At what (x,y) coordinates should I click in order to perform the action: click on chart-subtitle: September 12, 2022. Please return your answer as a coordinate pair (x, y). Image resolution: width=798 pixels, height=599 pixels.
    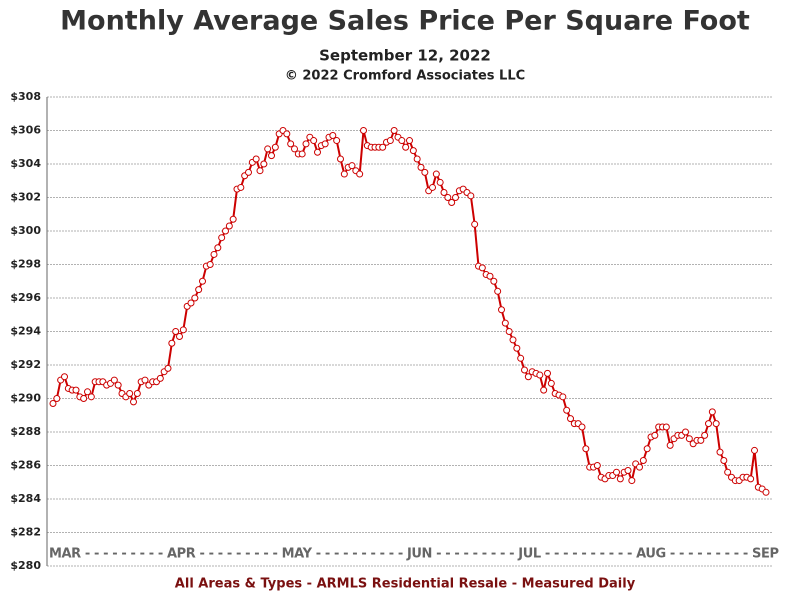
    Looking at the image, I should click on (405, 56).